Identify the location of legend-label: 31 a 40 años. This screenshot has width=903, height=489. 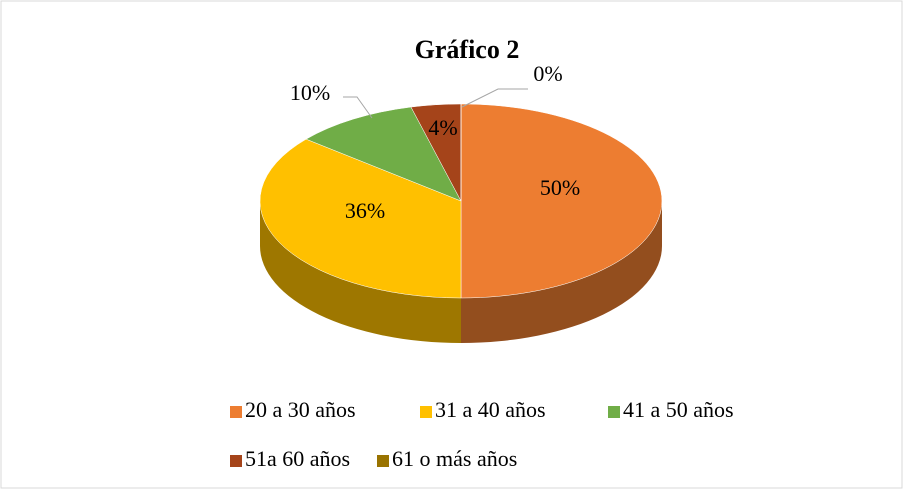
(490, 409).